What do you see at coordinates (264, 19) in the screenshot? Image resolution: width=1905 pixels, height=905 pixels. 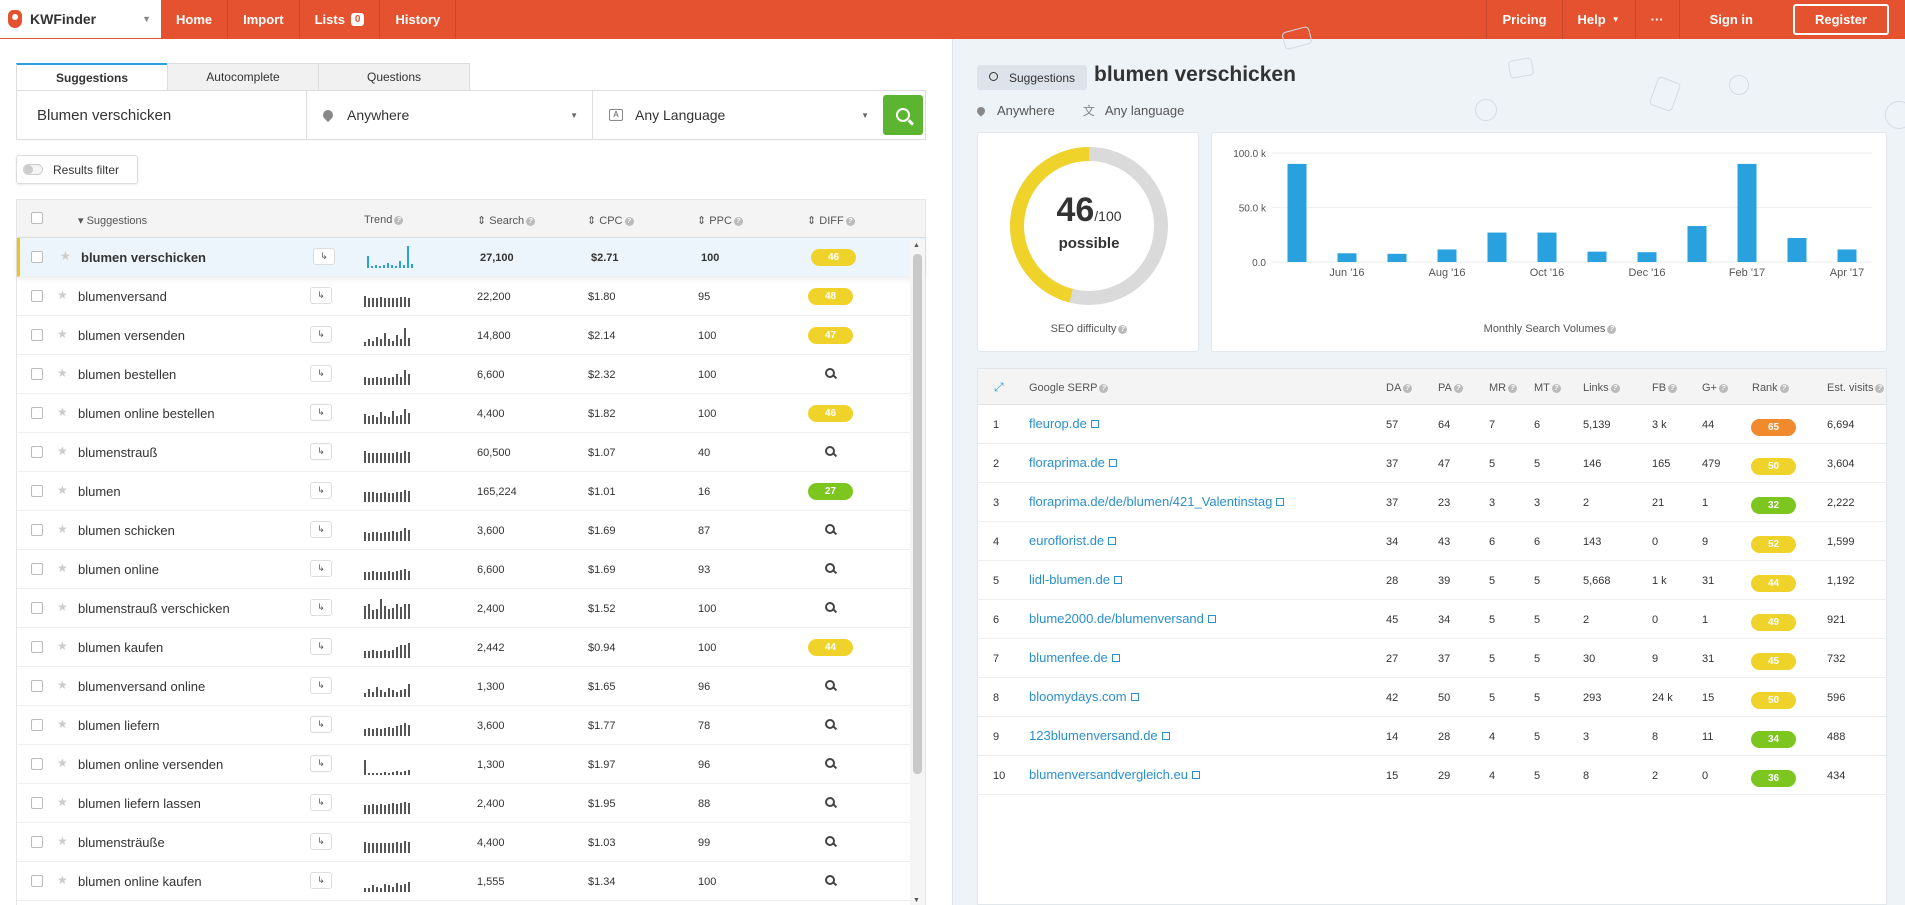 I see `nav-import: Import` at bounding box center [264, 19].